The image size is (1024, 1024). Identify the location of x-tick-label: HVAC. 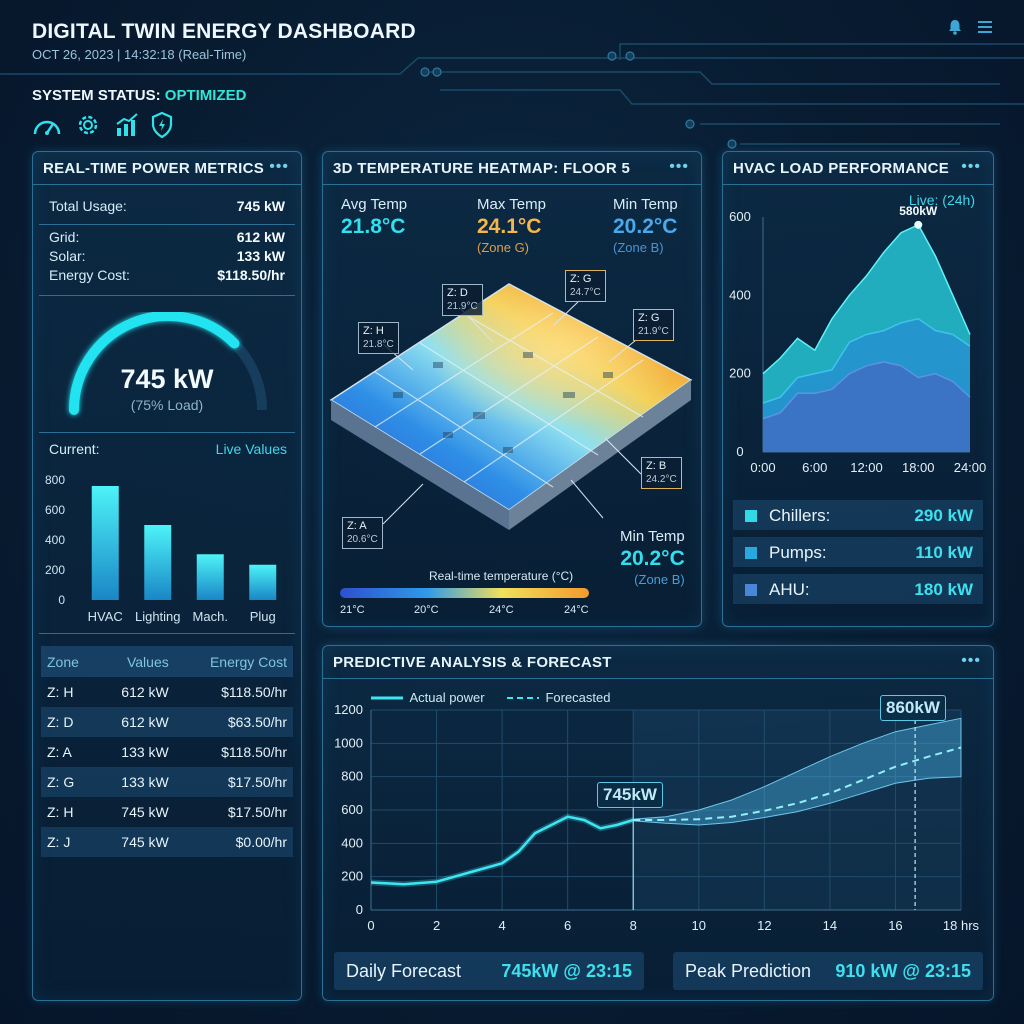
(105, 616).